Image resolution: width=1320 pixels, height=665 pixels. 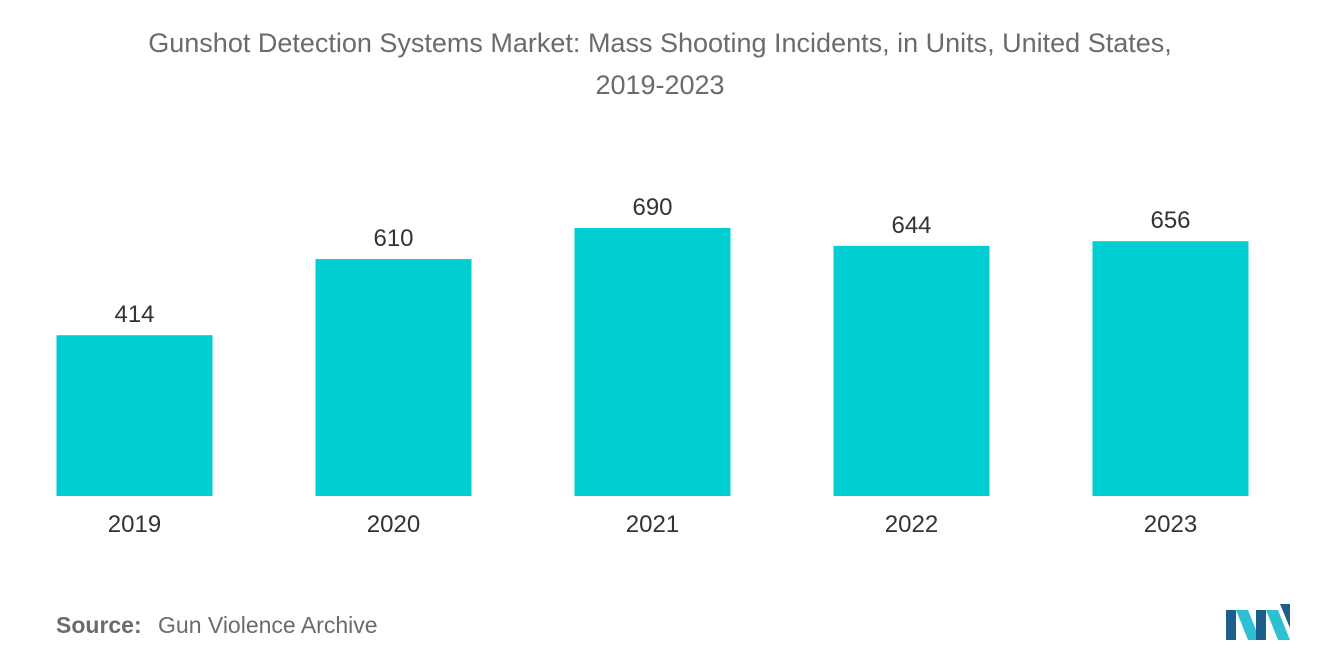 I want to click on bar-2022, so click(x=911, y=370).